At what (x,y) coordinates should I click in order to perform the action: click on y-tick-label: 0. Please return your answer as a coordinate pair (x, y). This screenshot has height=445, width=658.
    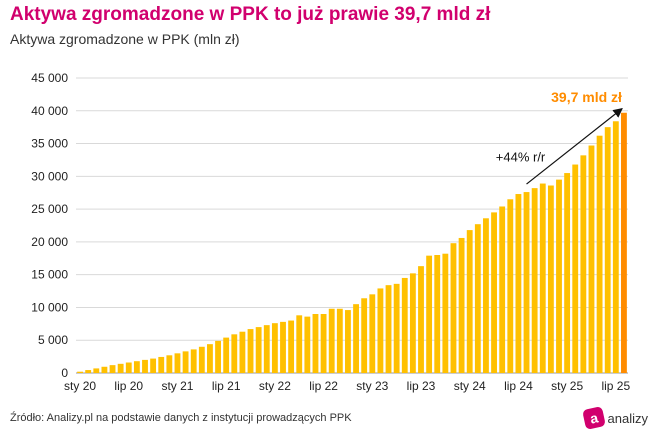
    Looking at the image, I should click on (64, 373).